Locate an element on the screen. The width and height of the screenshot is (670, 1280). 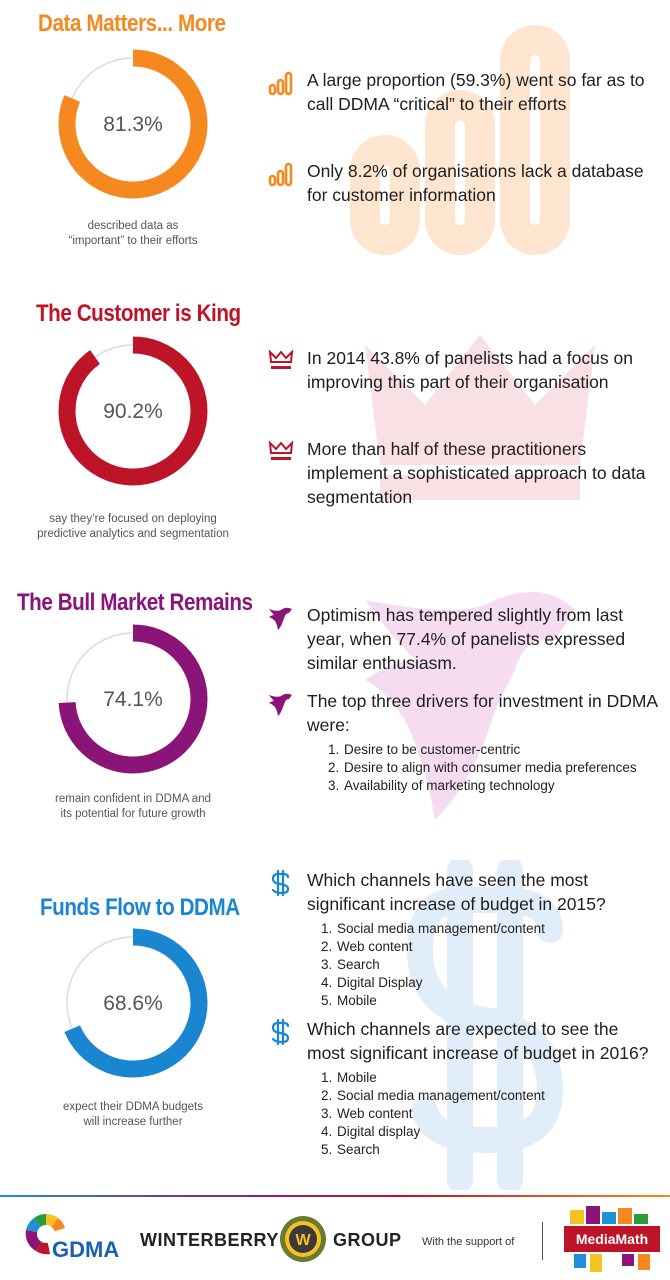
footer-divider is located at coordinates (335, 1196).